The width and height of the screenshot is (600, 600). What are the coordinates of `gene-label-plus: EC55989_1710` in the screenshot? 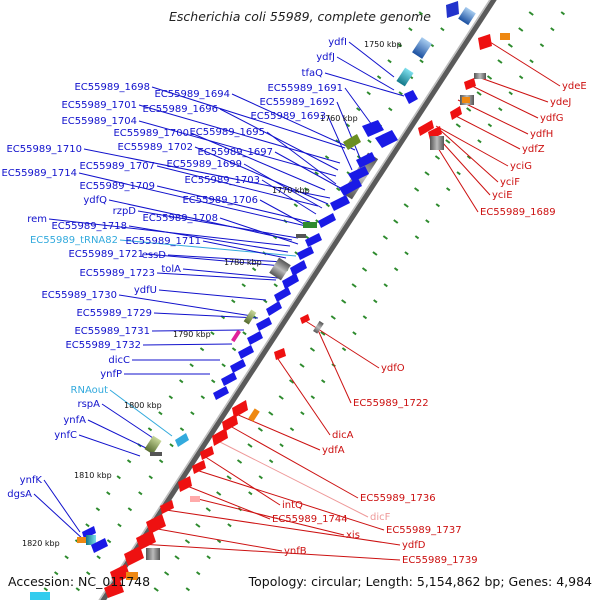 It's located at (44, 149).